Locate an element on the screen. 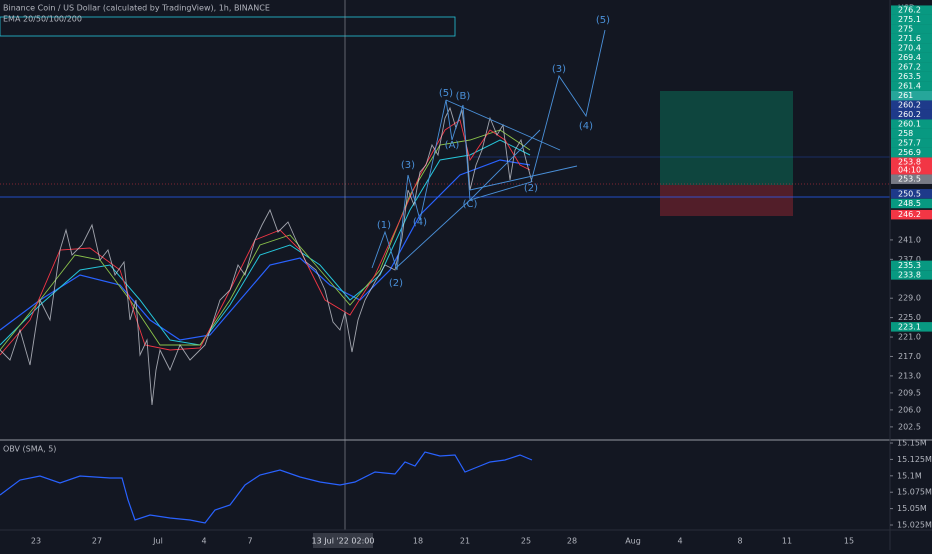  y-tick-label: 209.5 is located at coordinates (909, 392).